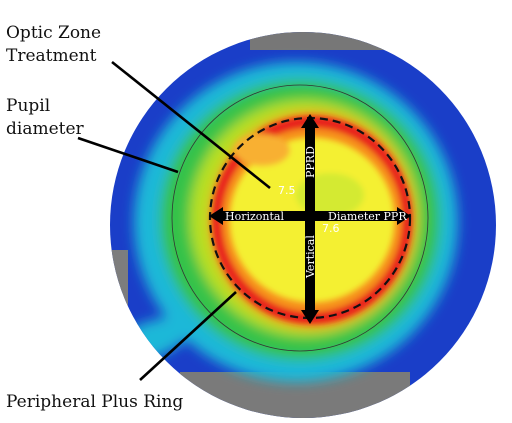 Image resolution: width=512 pixels, height=423 pixels. What do you see at coordinates (331, 228) in the screenshot?
I see `secondary-value: 7.6` at bounding box center [331, 228].